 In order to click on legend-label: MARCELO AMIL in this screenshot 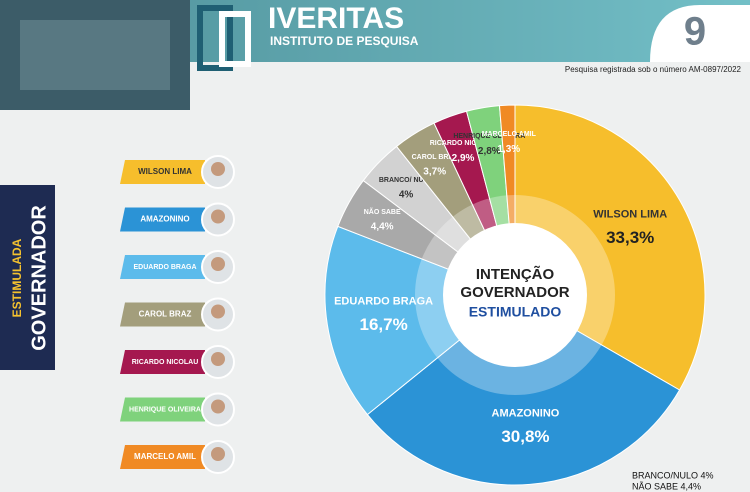, I will do `click(165, 456)`.